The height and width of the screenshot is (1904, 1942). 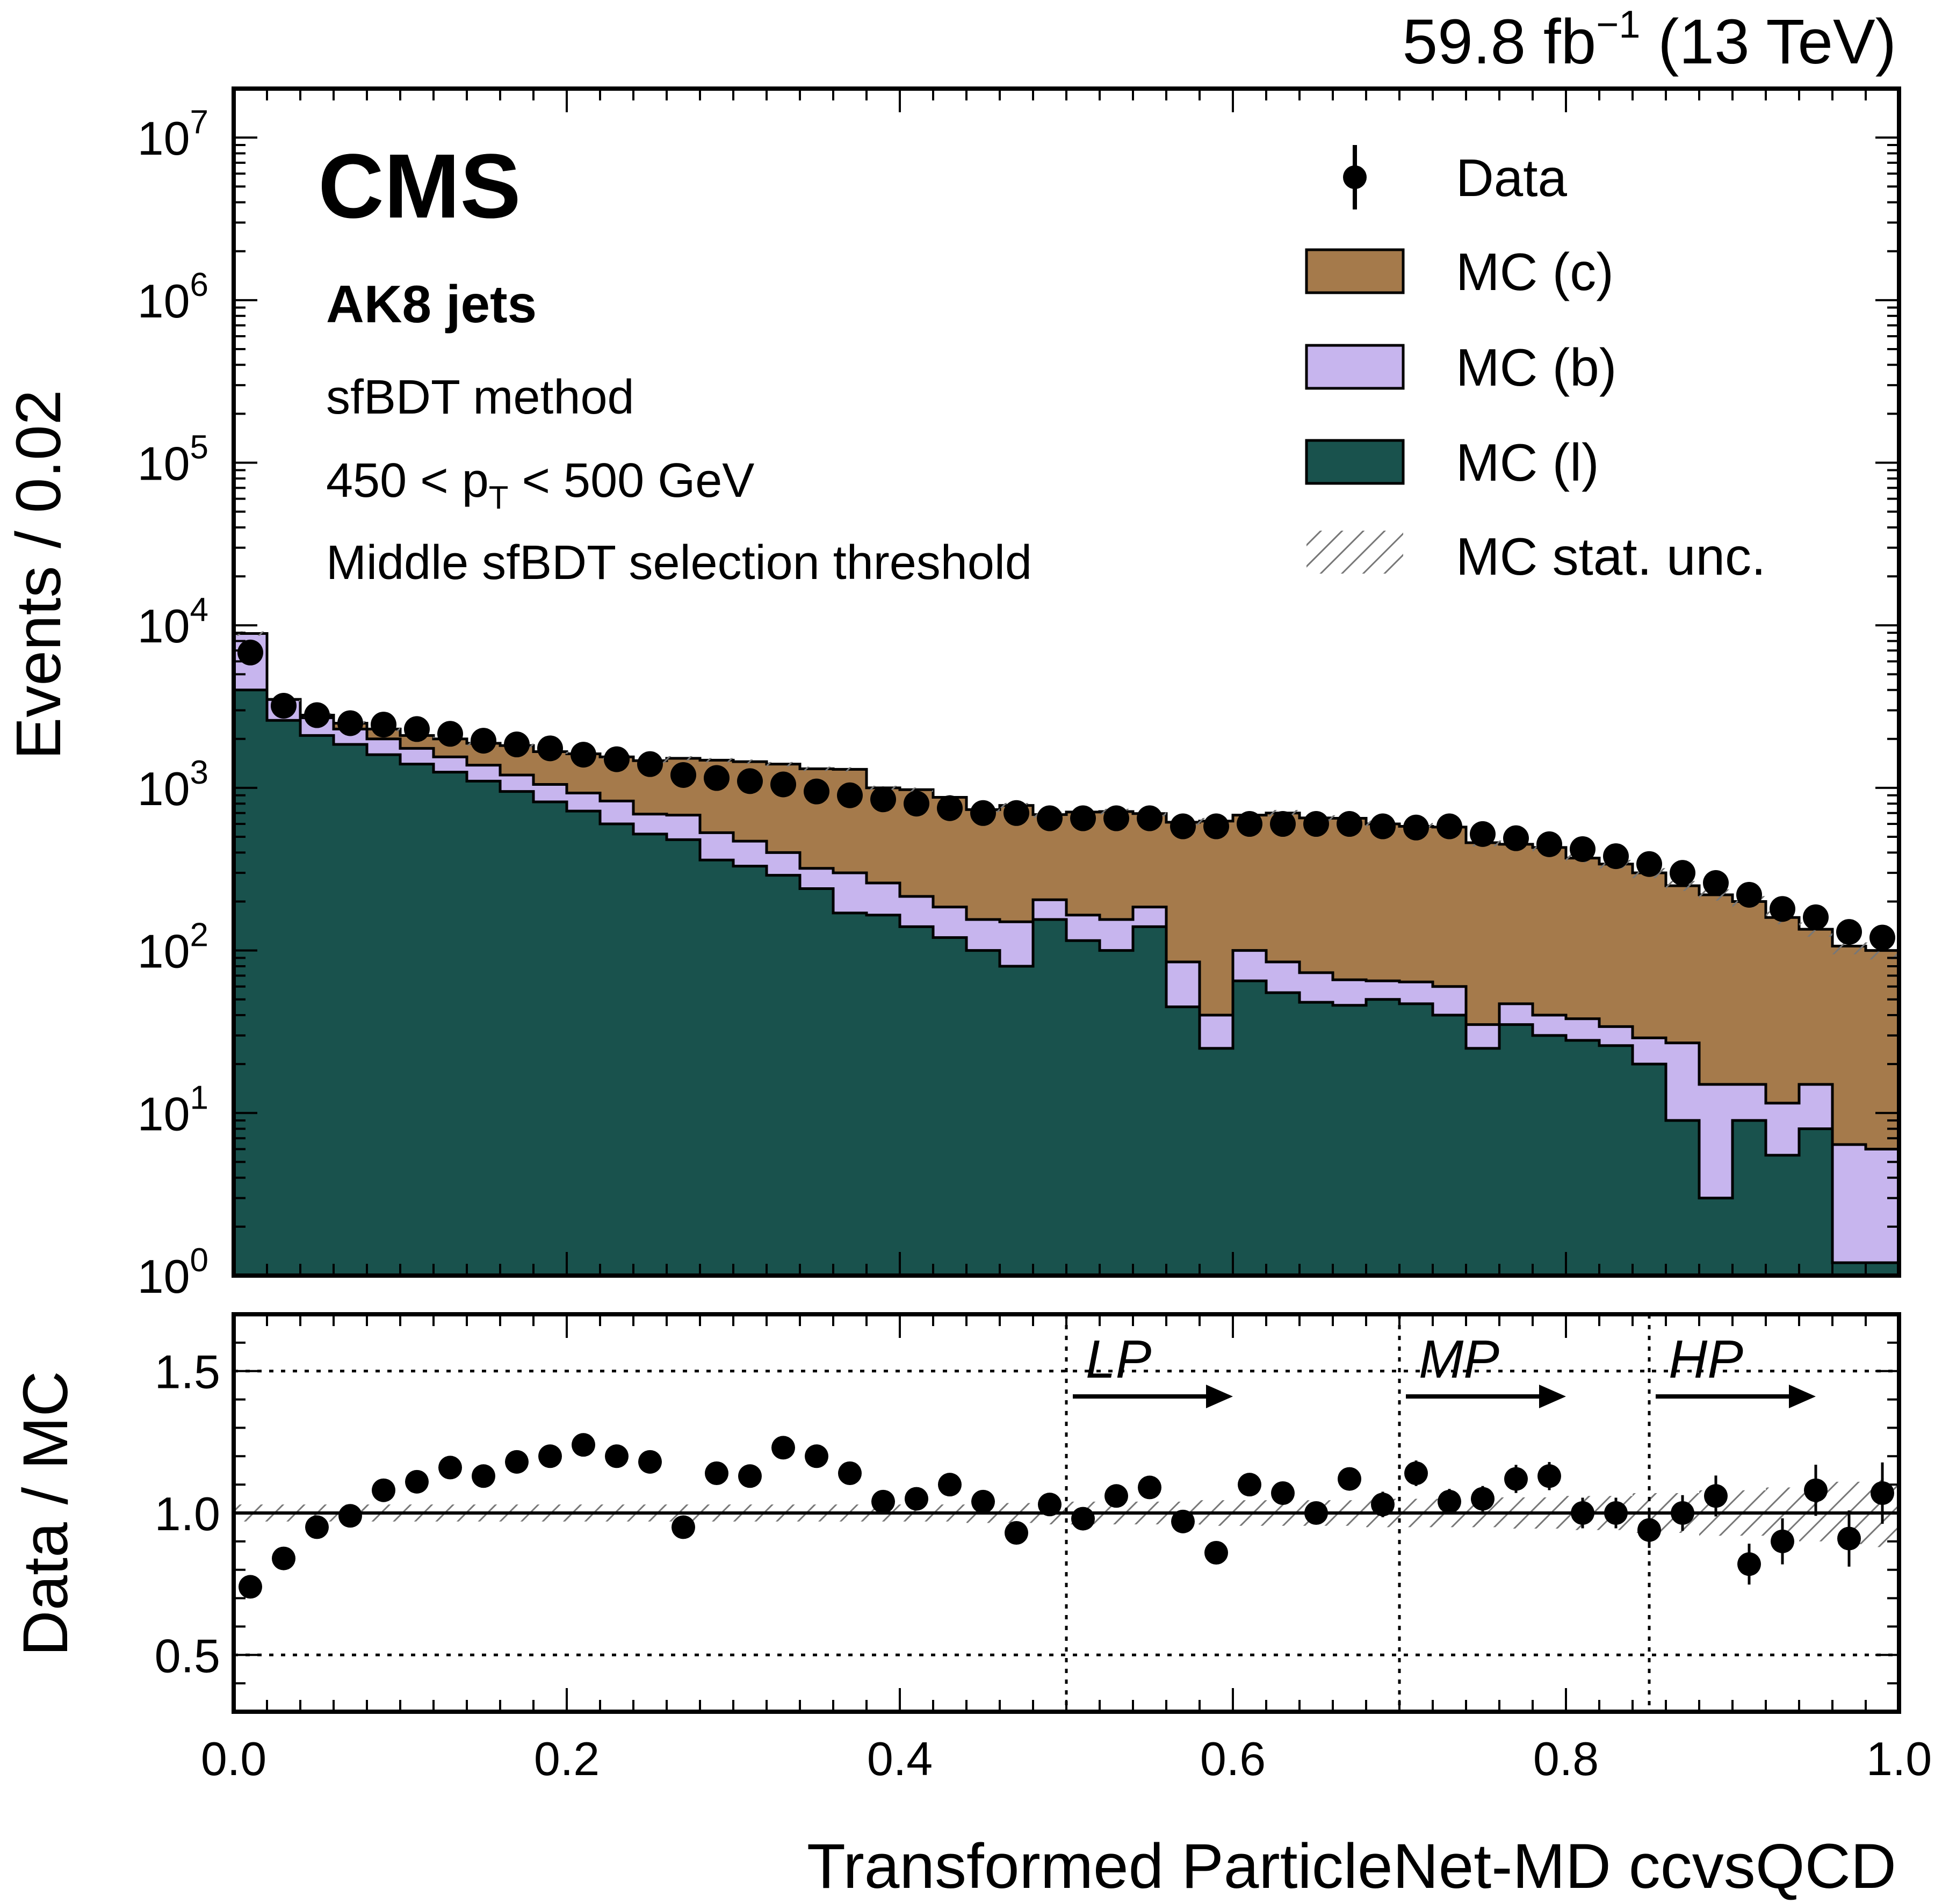 I want to click on legend-item-mc-c: MC (c), so click(x=1459, y=271).